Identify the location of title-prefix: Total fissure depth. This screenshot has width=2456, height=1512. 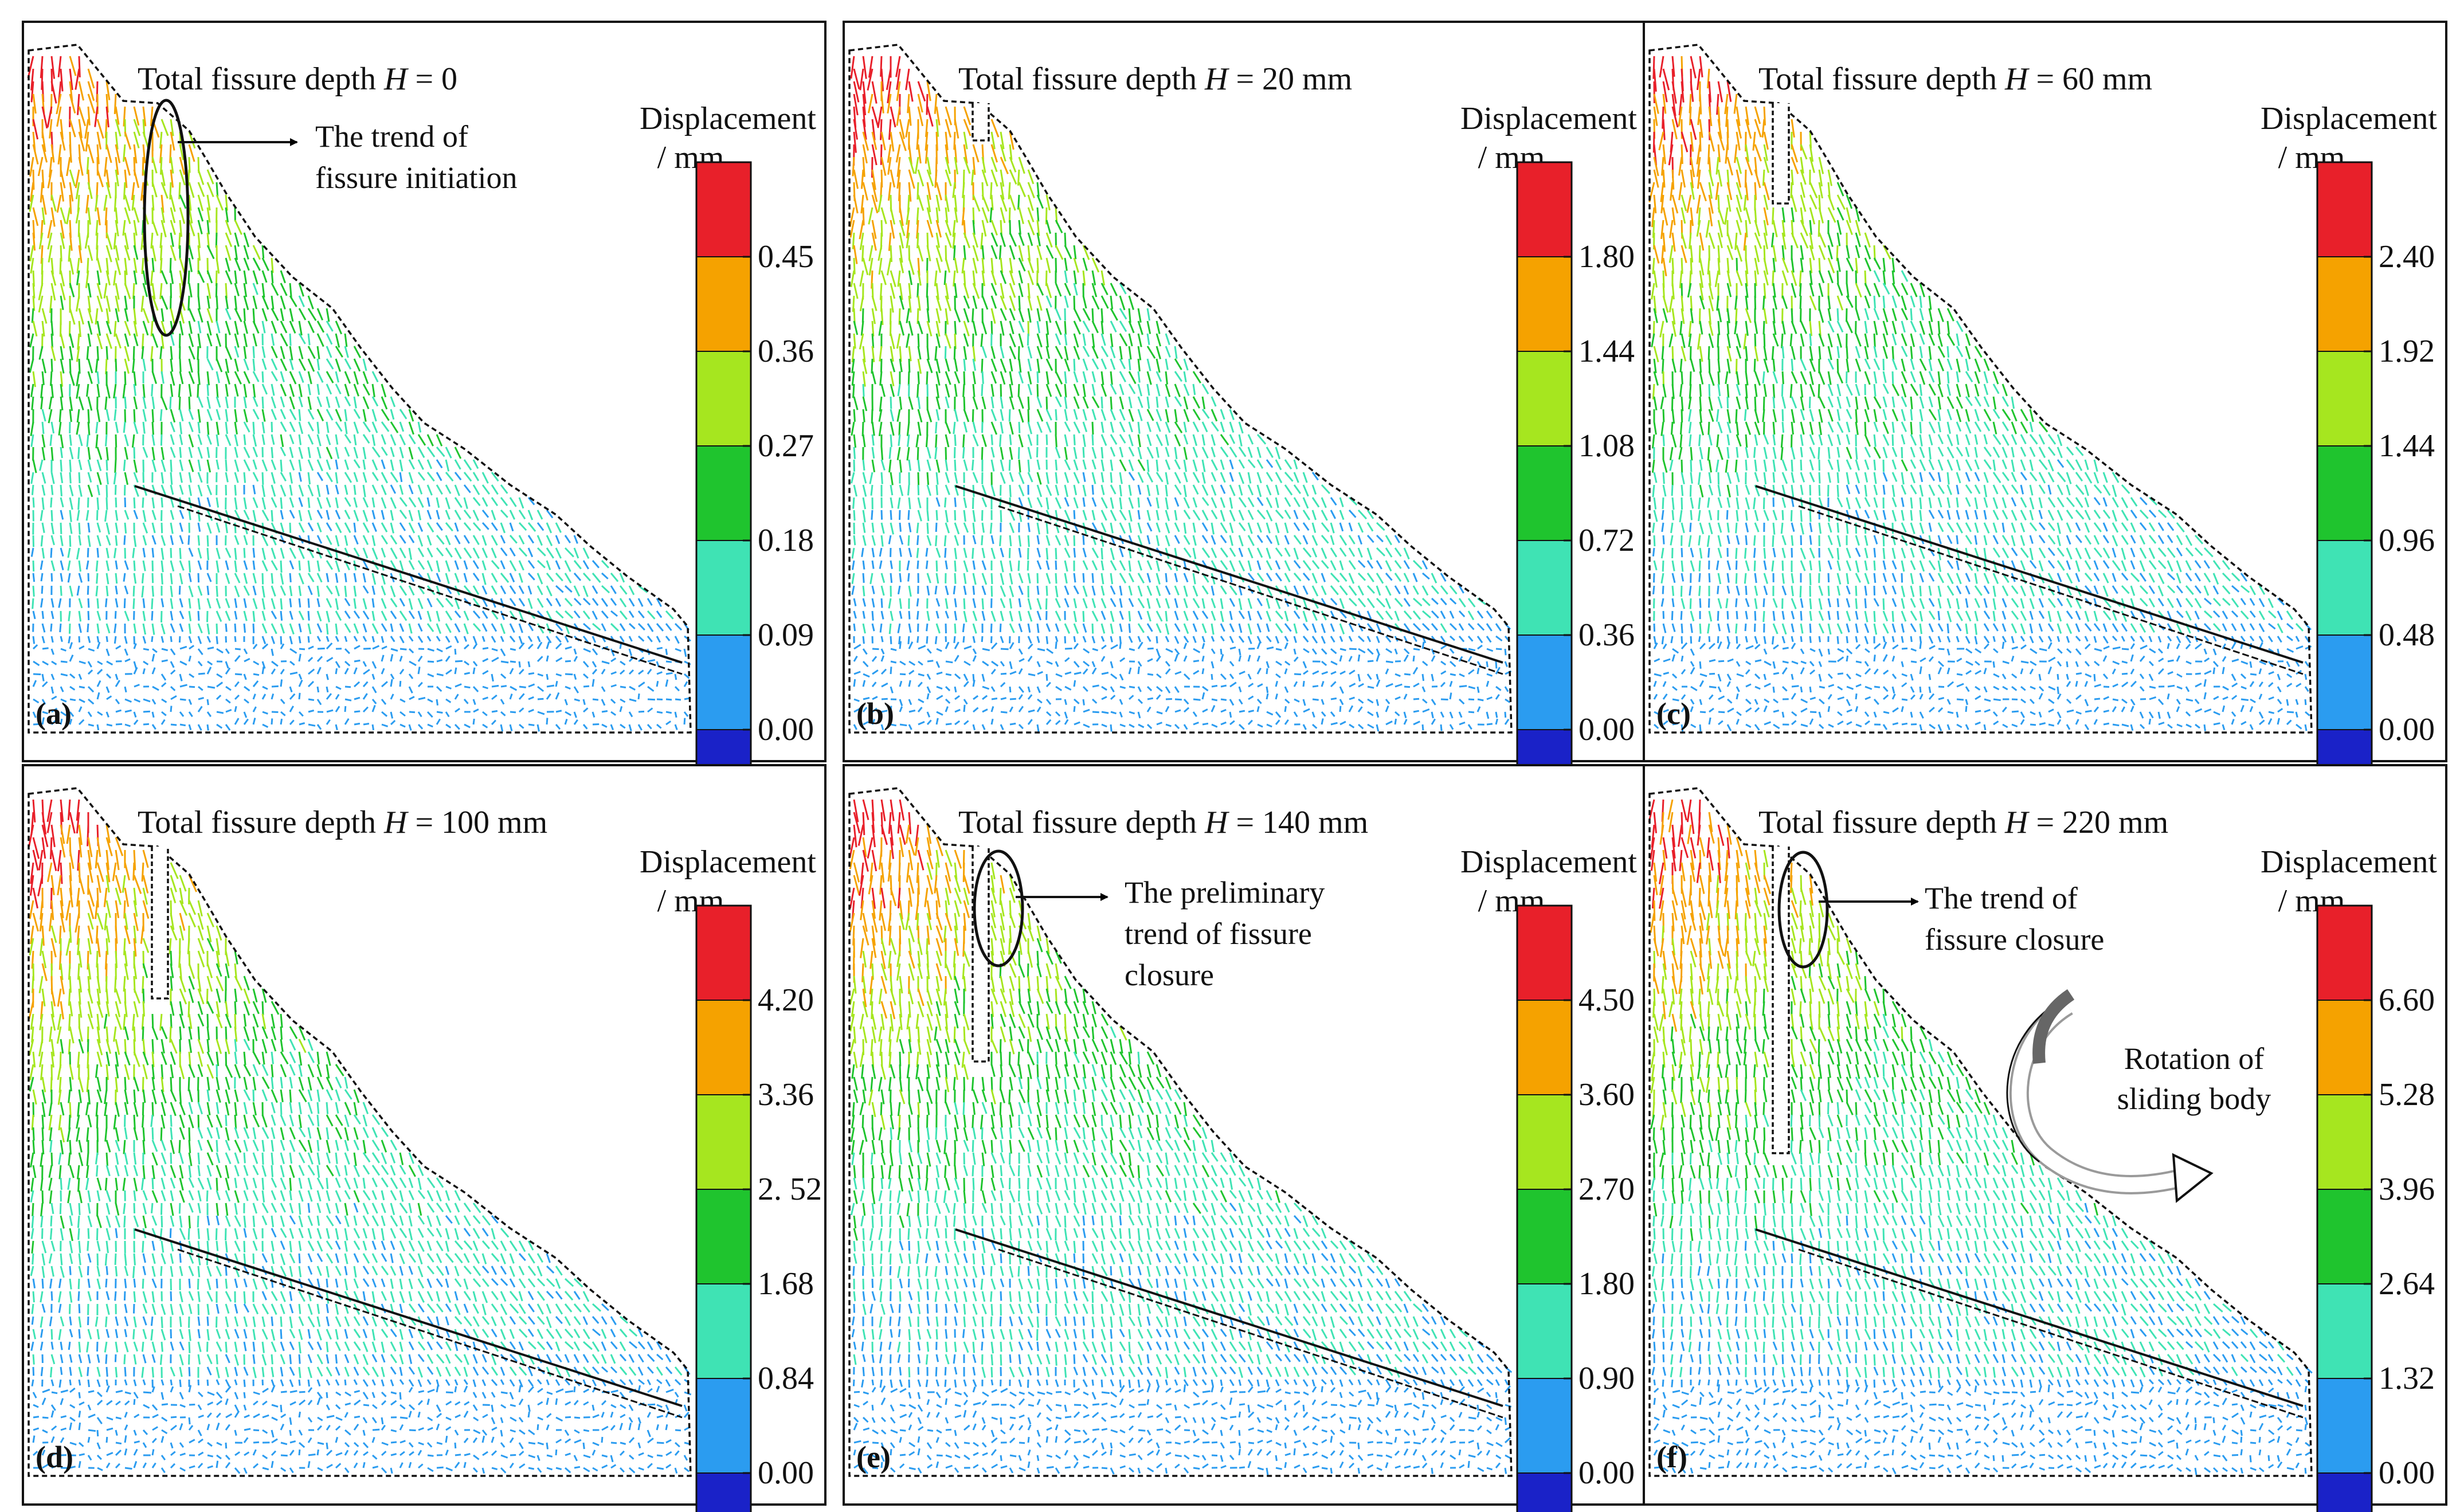
(1081, 79).